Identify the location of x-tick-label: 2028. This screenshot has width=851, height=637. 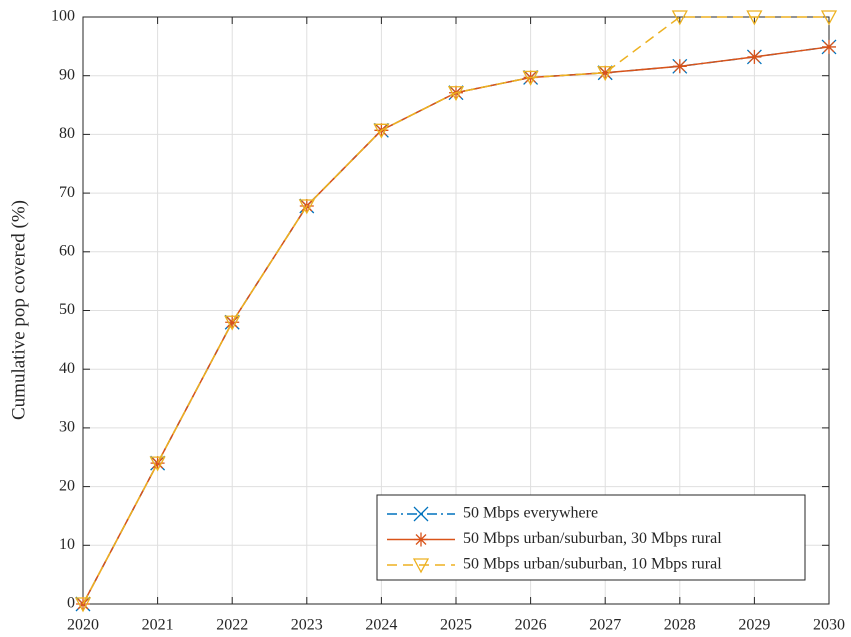
(680, 625).